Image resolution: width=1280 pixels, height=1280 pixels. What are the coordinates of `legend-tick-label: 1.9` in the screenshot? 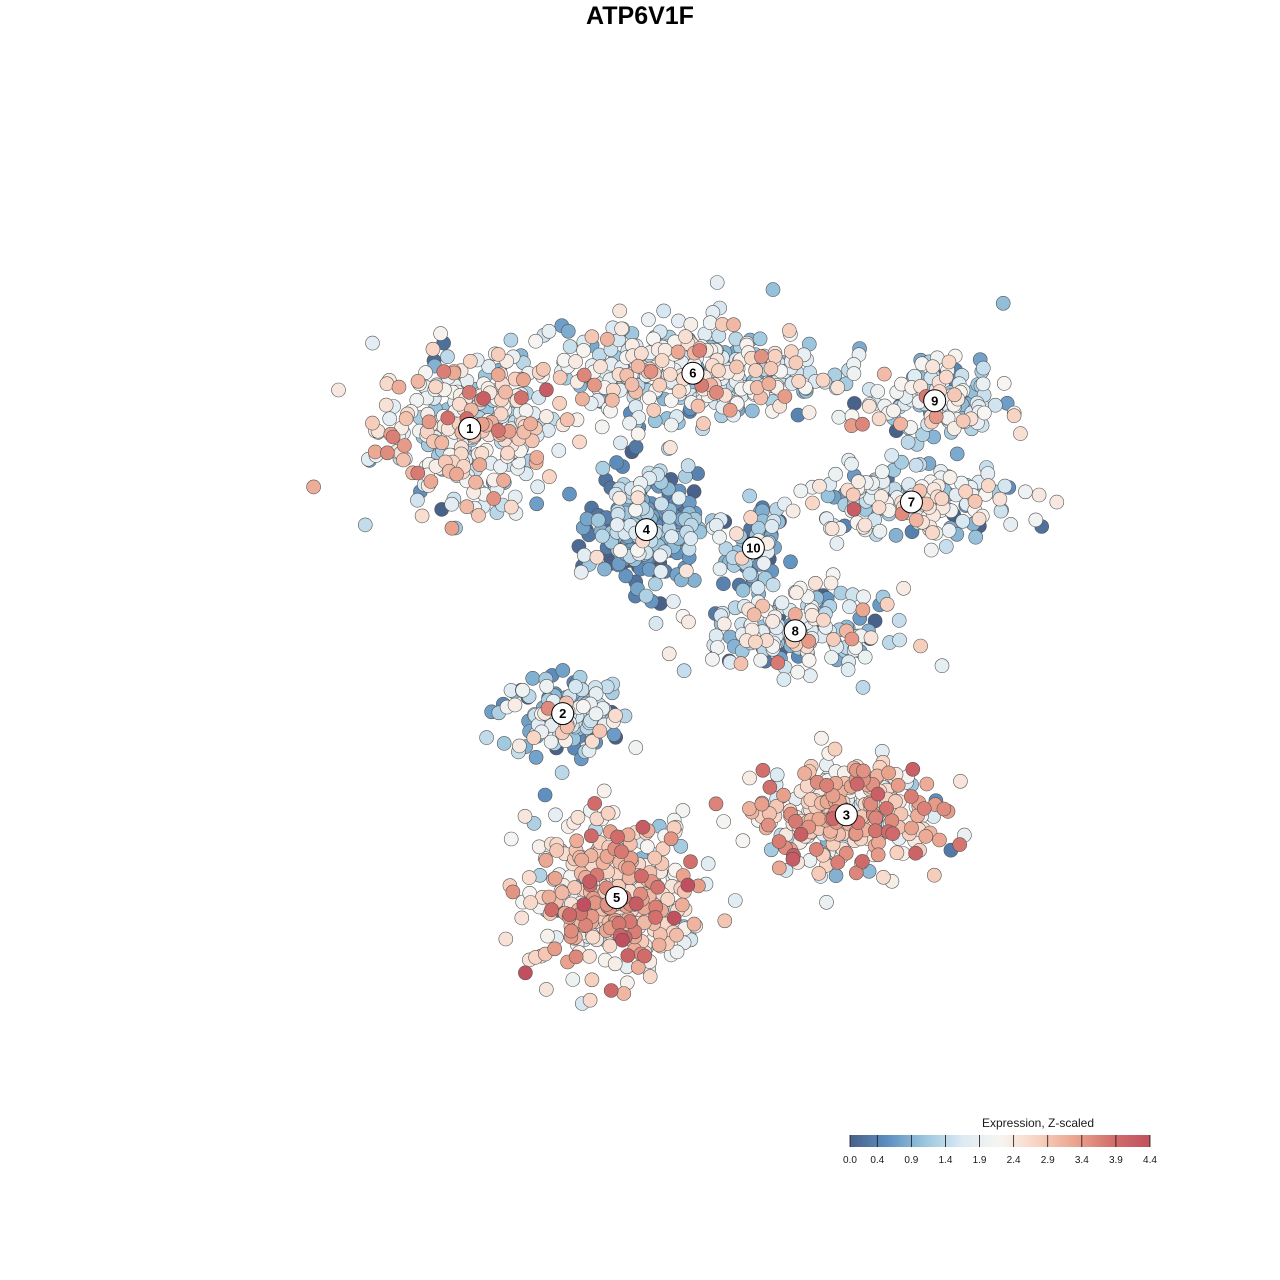 It's located at (980, 1160).